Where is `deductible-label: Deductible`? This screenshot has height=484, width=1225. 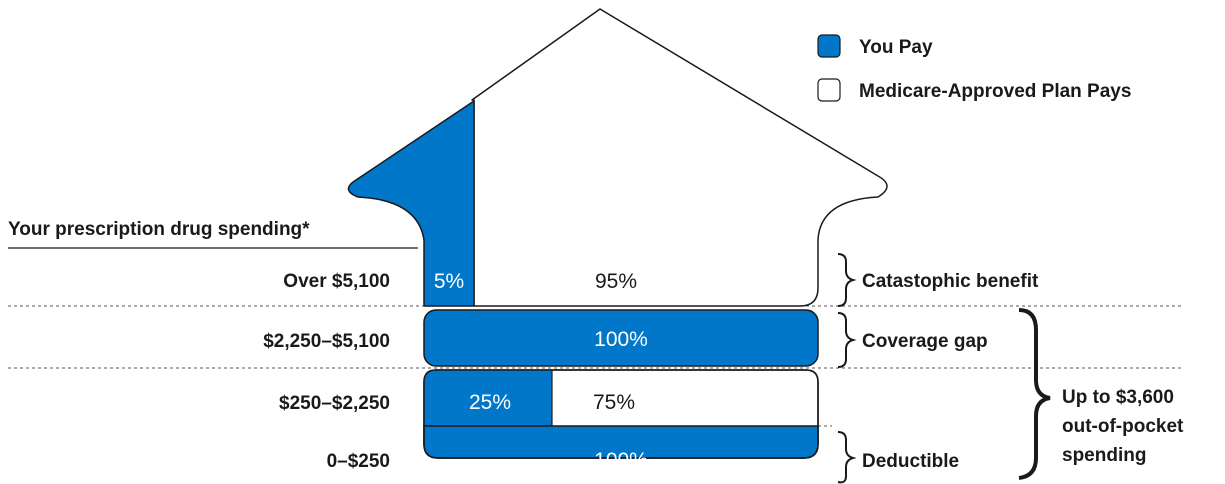 deductible-label: Deductible is located at coordinates (910, 461).